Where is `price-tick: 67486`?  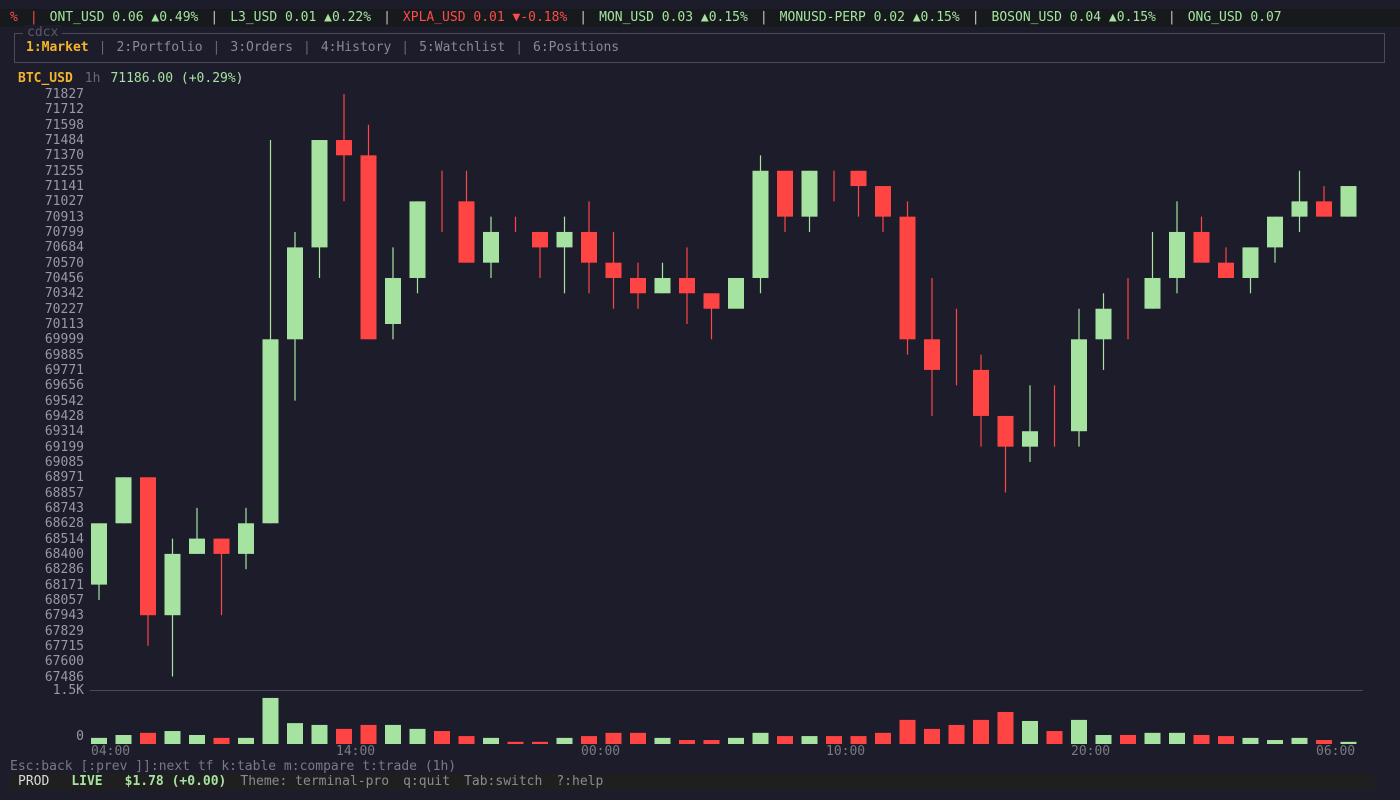
price-tick: 67486 is located at coordinates (64, 677).